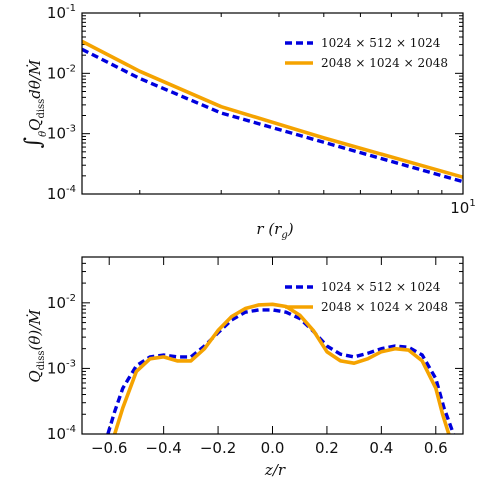 The image size is (491, 491). I want to click on x-tick-label: 101, so click(462, 207).